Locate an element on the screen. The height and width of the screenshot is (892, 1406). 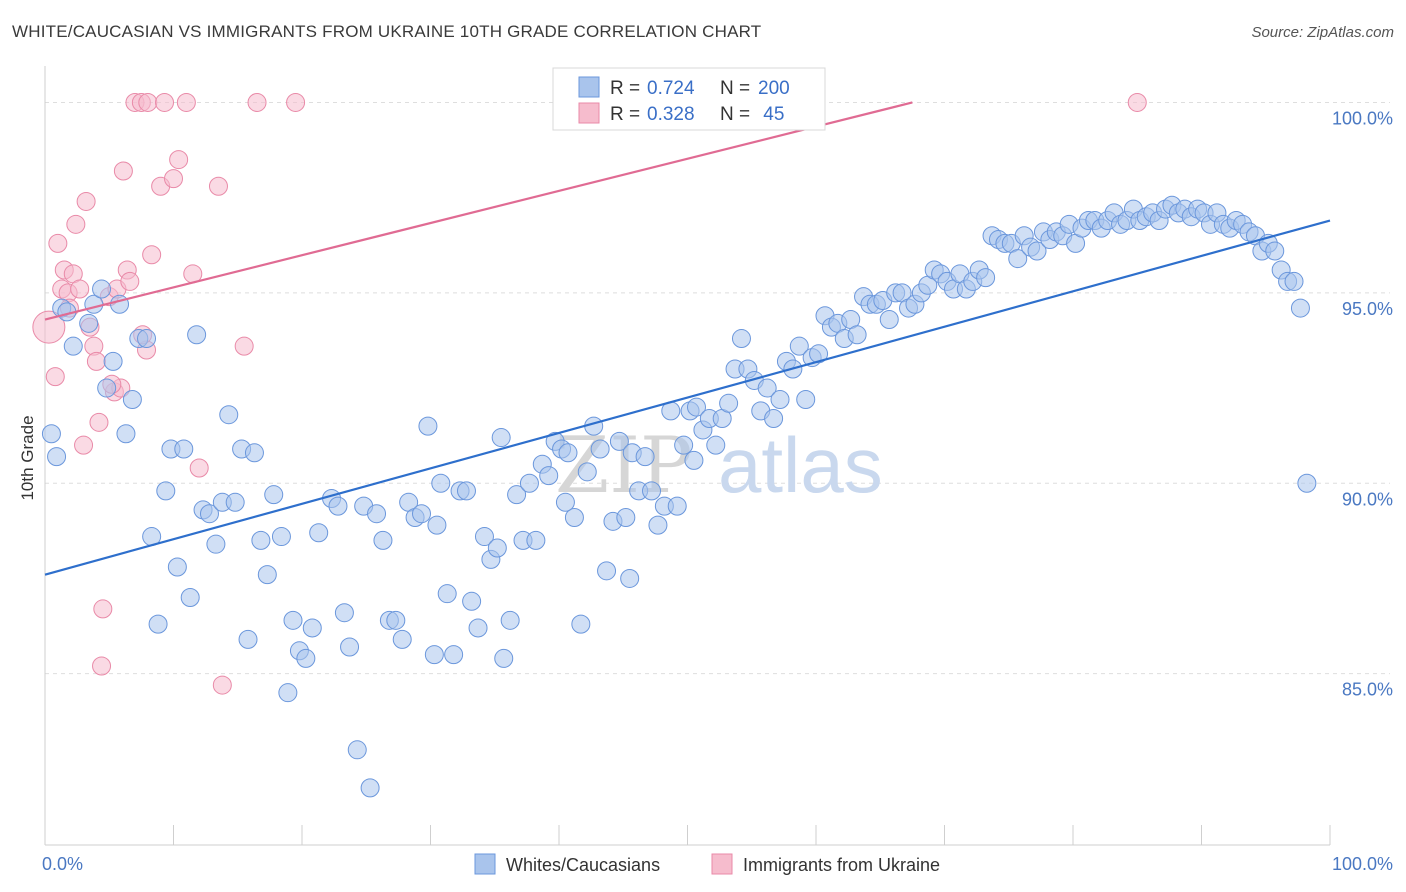
legend-n-label-1: N = is located at coordinates (735, 88).